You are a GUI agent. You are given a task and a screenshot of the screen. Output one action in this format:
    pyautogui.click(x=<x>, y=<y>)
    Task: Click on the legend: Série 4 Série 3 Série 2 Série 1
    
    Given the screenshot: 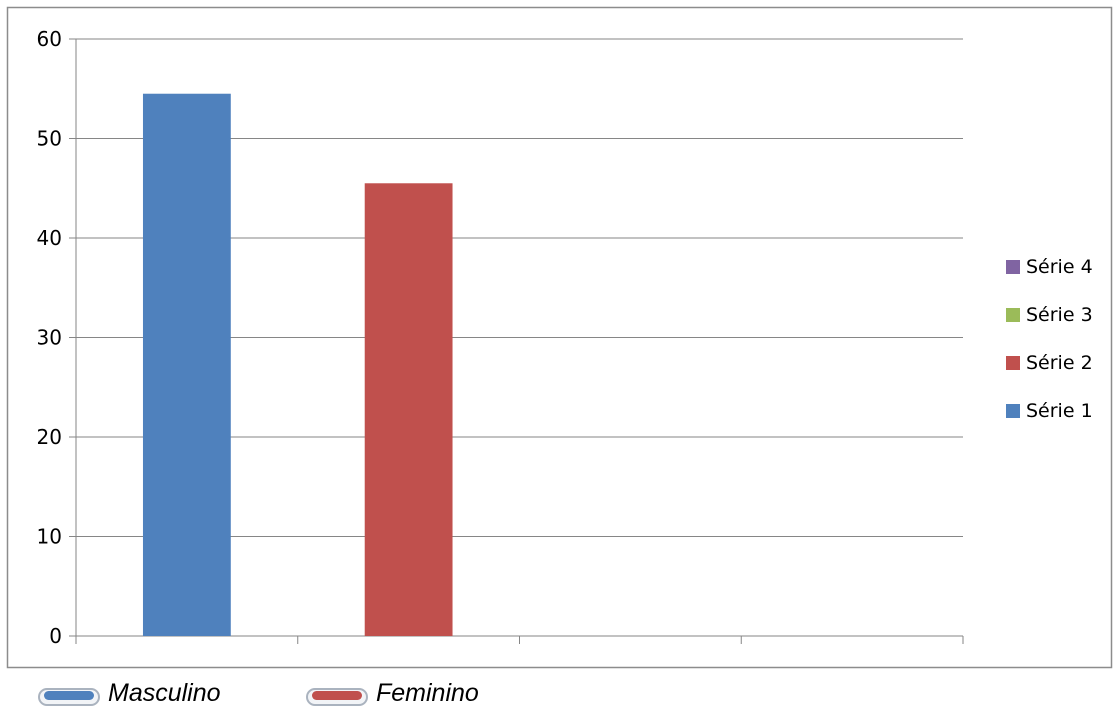 What is the action you would take?
    pyautogui.click(x=1049, y=339)
    